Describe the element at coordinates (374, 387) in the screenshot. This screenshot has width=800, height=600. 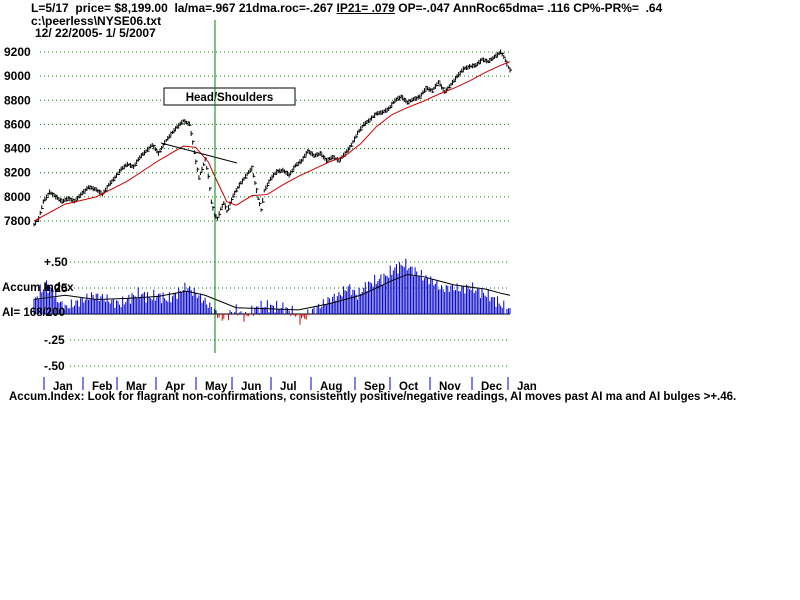
I see `month-label: Sep` at that location.